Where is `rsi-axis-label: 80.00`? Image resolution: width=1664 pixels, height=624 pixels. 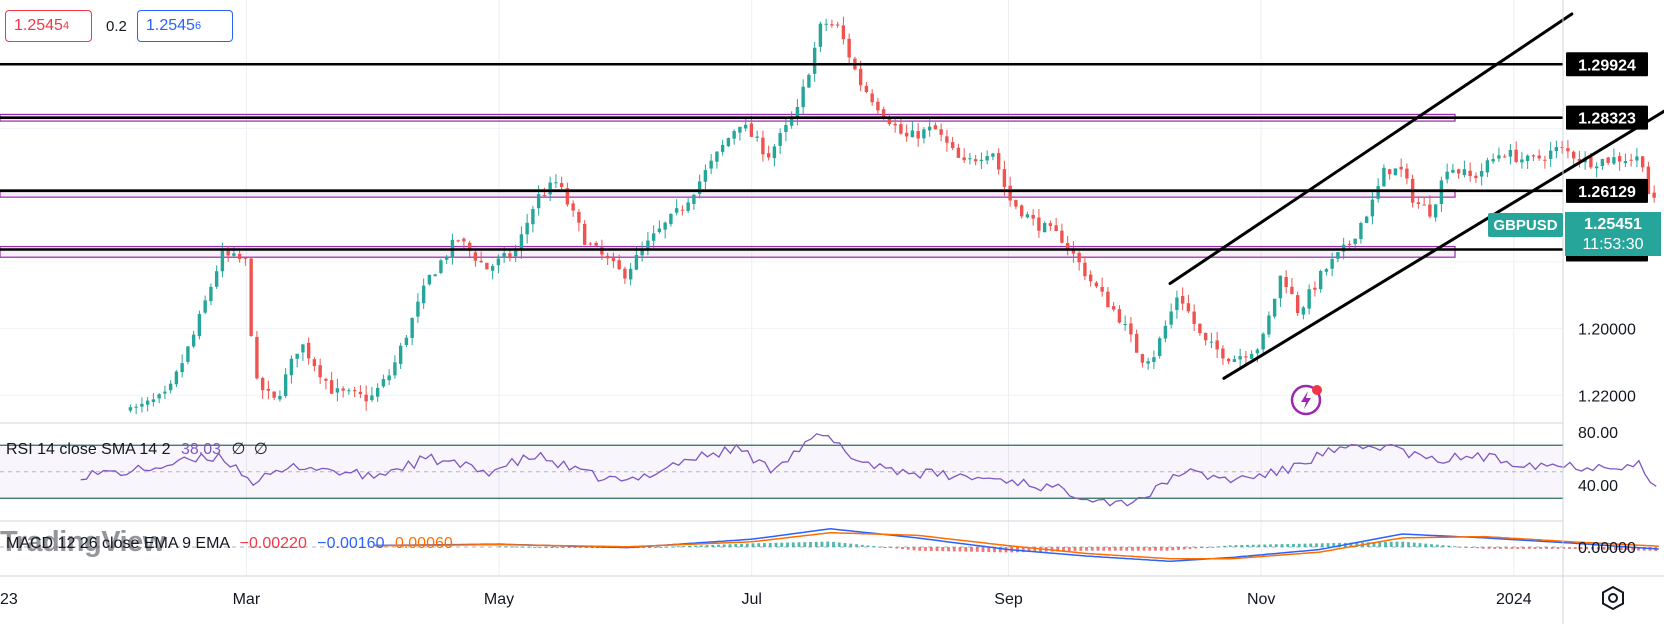 rsi-axis-label: 80.00 is located at coordinates (1598, 433).